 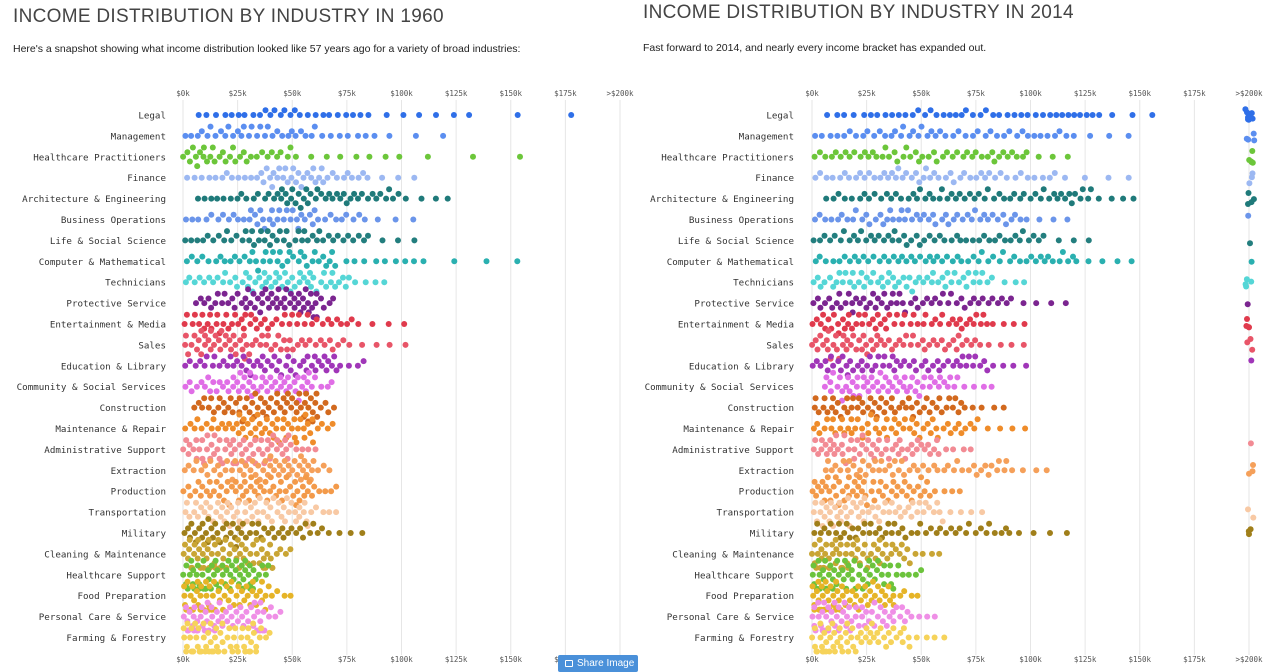 I want to click on data-point-over-200k, so click(x=1254, y=140).